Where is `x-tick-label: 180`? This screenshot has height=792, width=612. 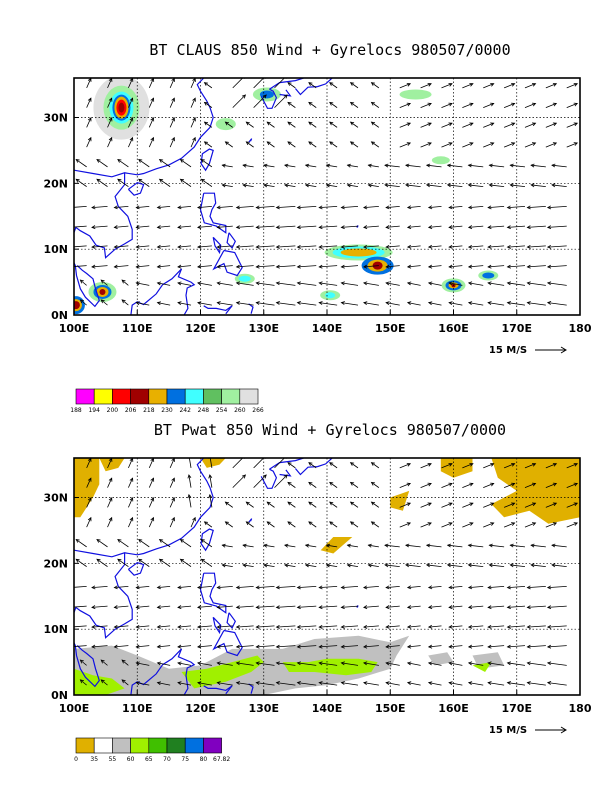
x-tick-label: 180 is located at coordinates (580, 708).